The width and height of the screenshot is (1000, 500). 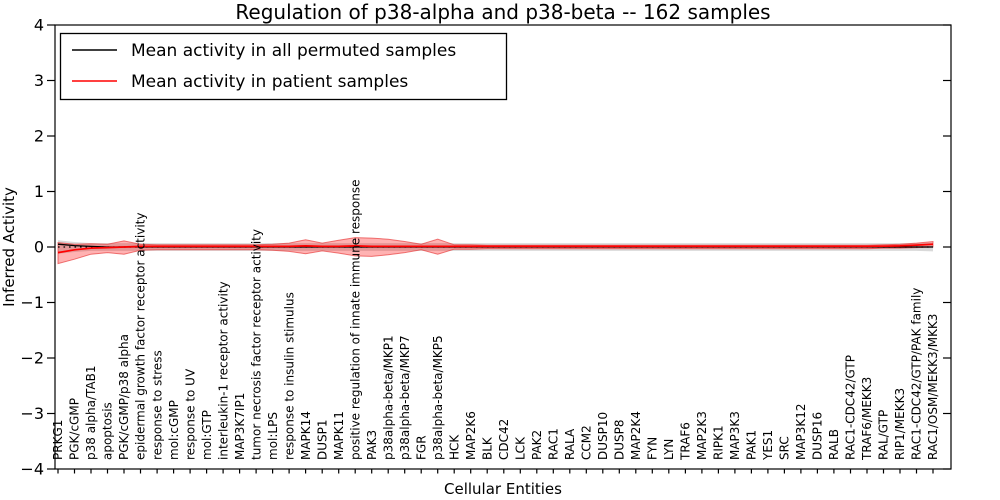 What do you see at coordinates (240, 426) in the screenshot?
I see `x-tick-label: MAP3K7IP1` at bounding box center [240, 426].